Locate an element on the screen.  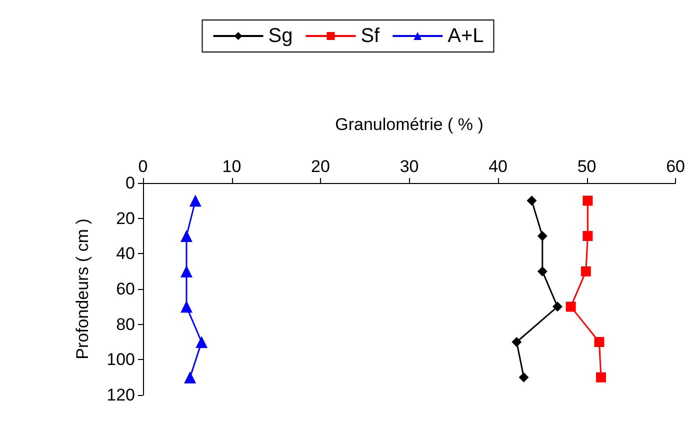
x-tick-label: 40 is located at coordinates (498, 166).